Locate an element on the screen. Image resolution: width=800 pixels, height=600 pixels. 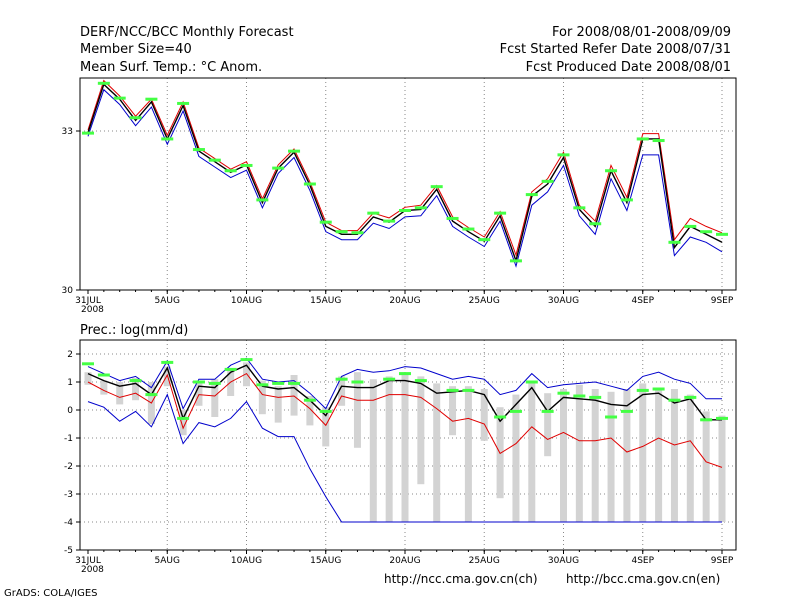
y-tick-label: 30 is located at coordinates (68, 291).